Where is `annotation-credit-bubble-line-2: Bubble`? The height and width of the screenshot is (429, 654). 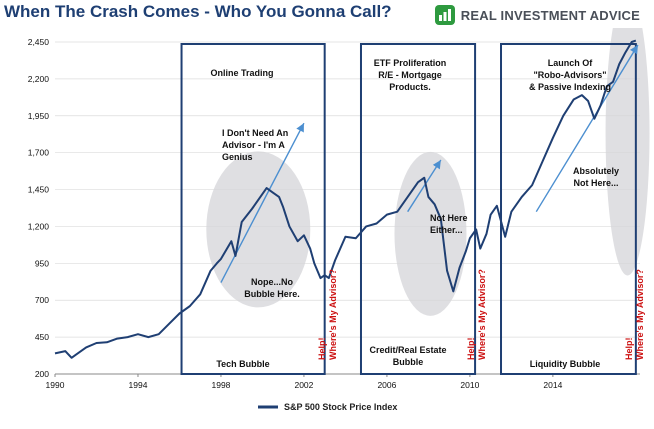 annotation-credit-bubble-line-2: Bubble is located at coordinates (408, 362).